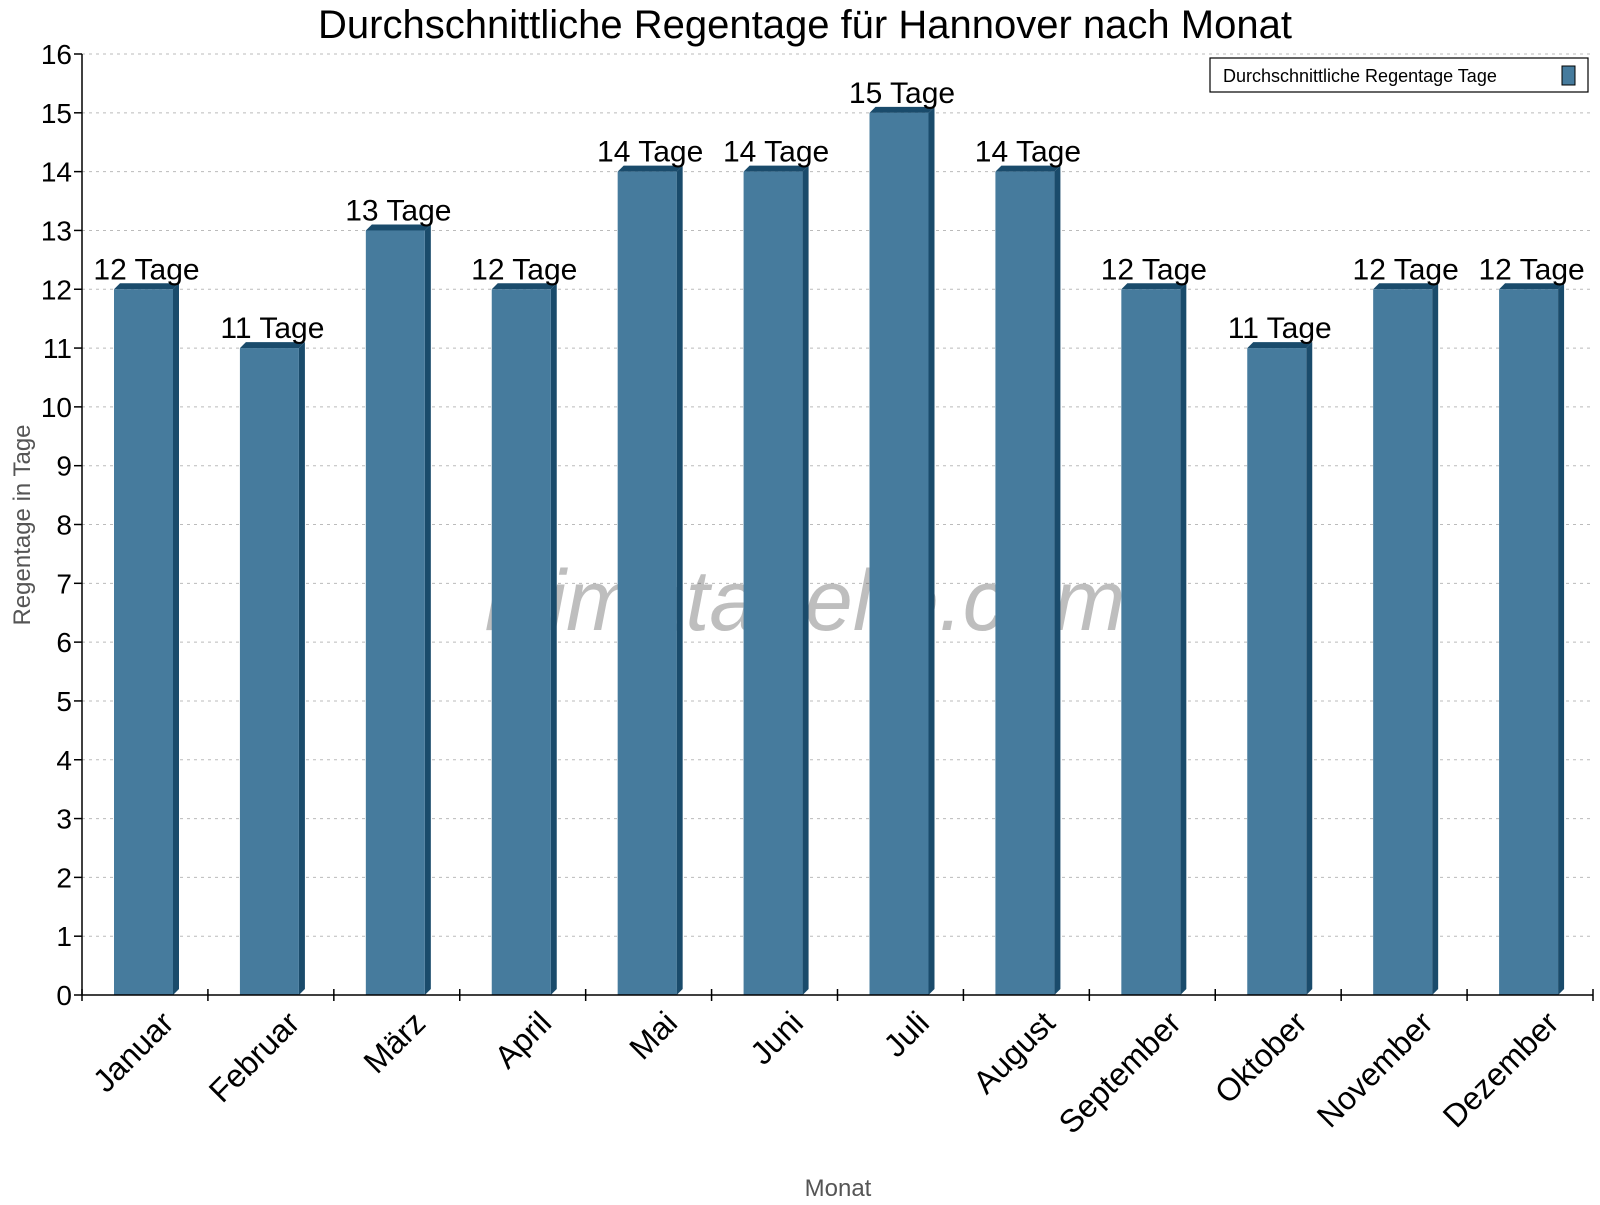  Describe the element at coordinates (647, 583) in the screenshot. I see `bar-mai` at that location.